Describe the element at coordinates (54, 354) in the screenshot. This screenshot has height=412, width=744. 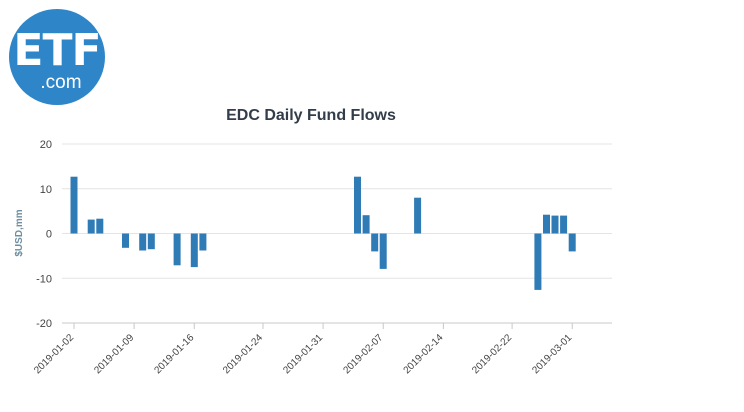
I see `x-tick-label: 2019-01-02` at that location.